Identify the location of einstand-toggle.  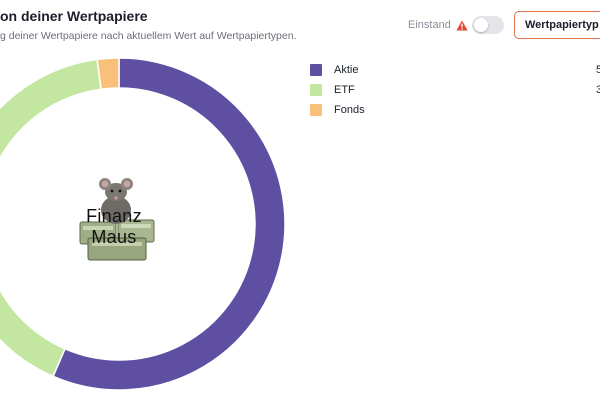
(488, 25).